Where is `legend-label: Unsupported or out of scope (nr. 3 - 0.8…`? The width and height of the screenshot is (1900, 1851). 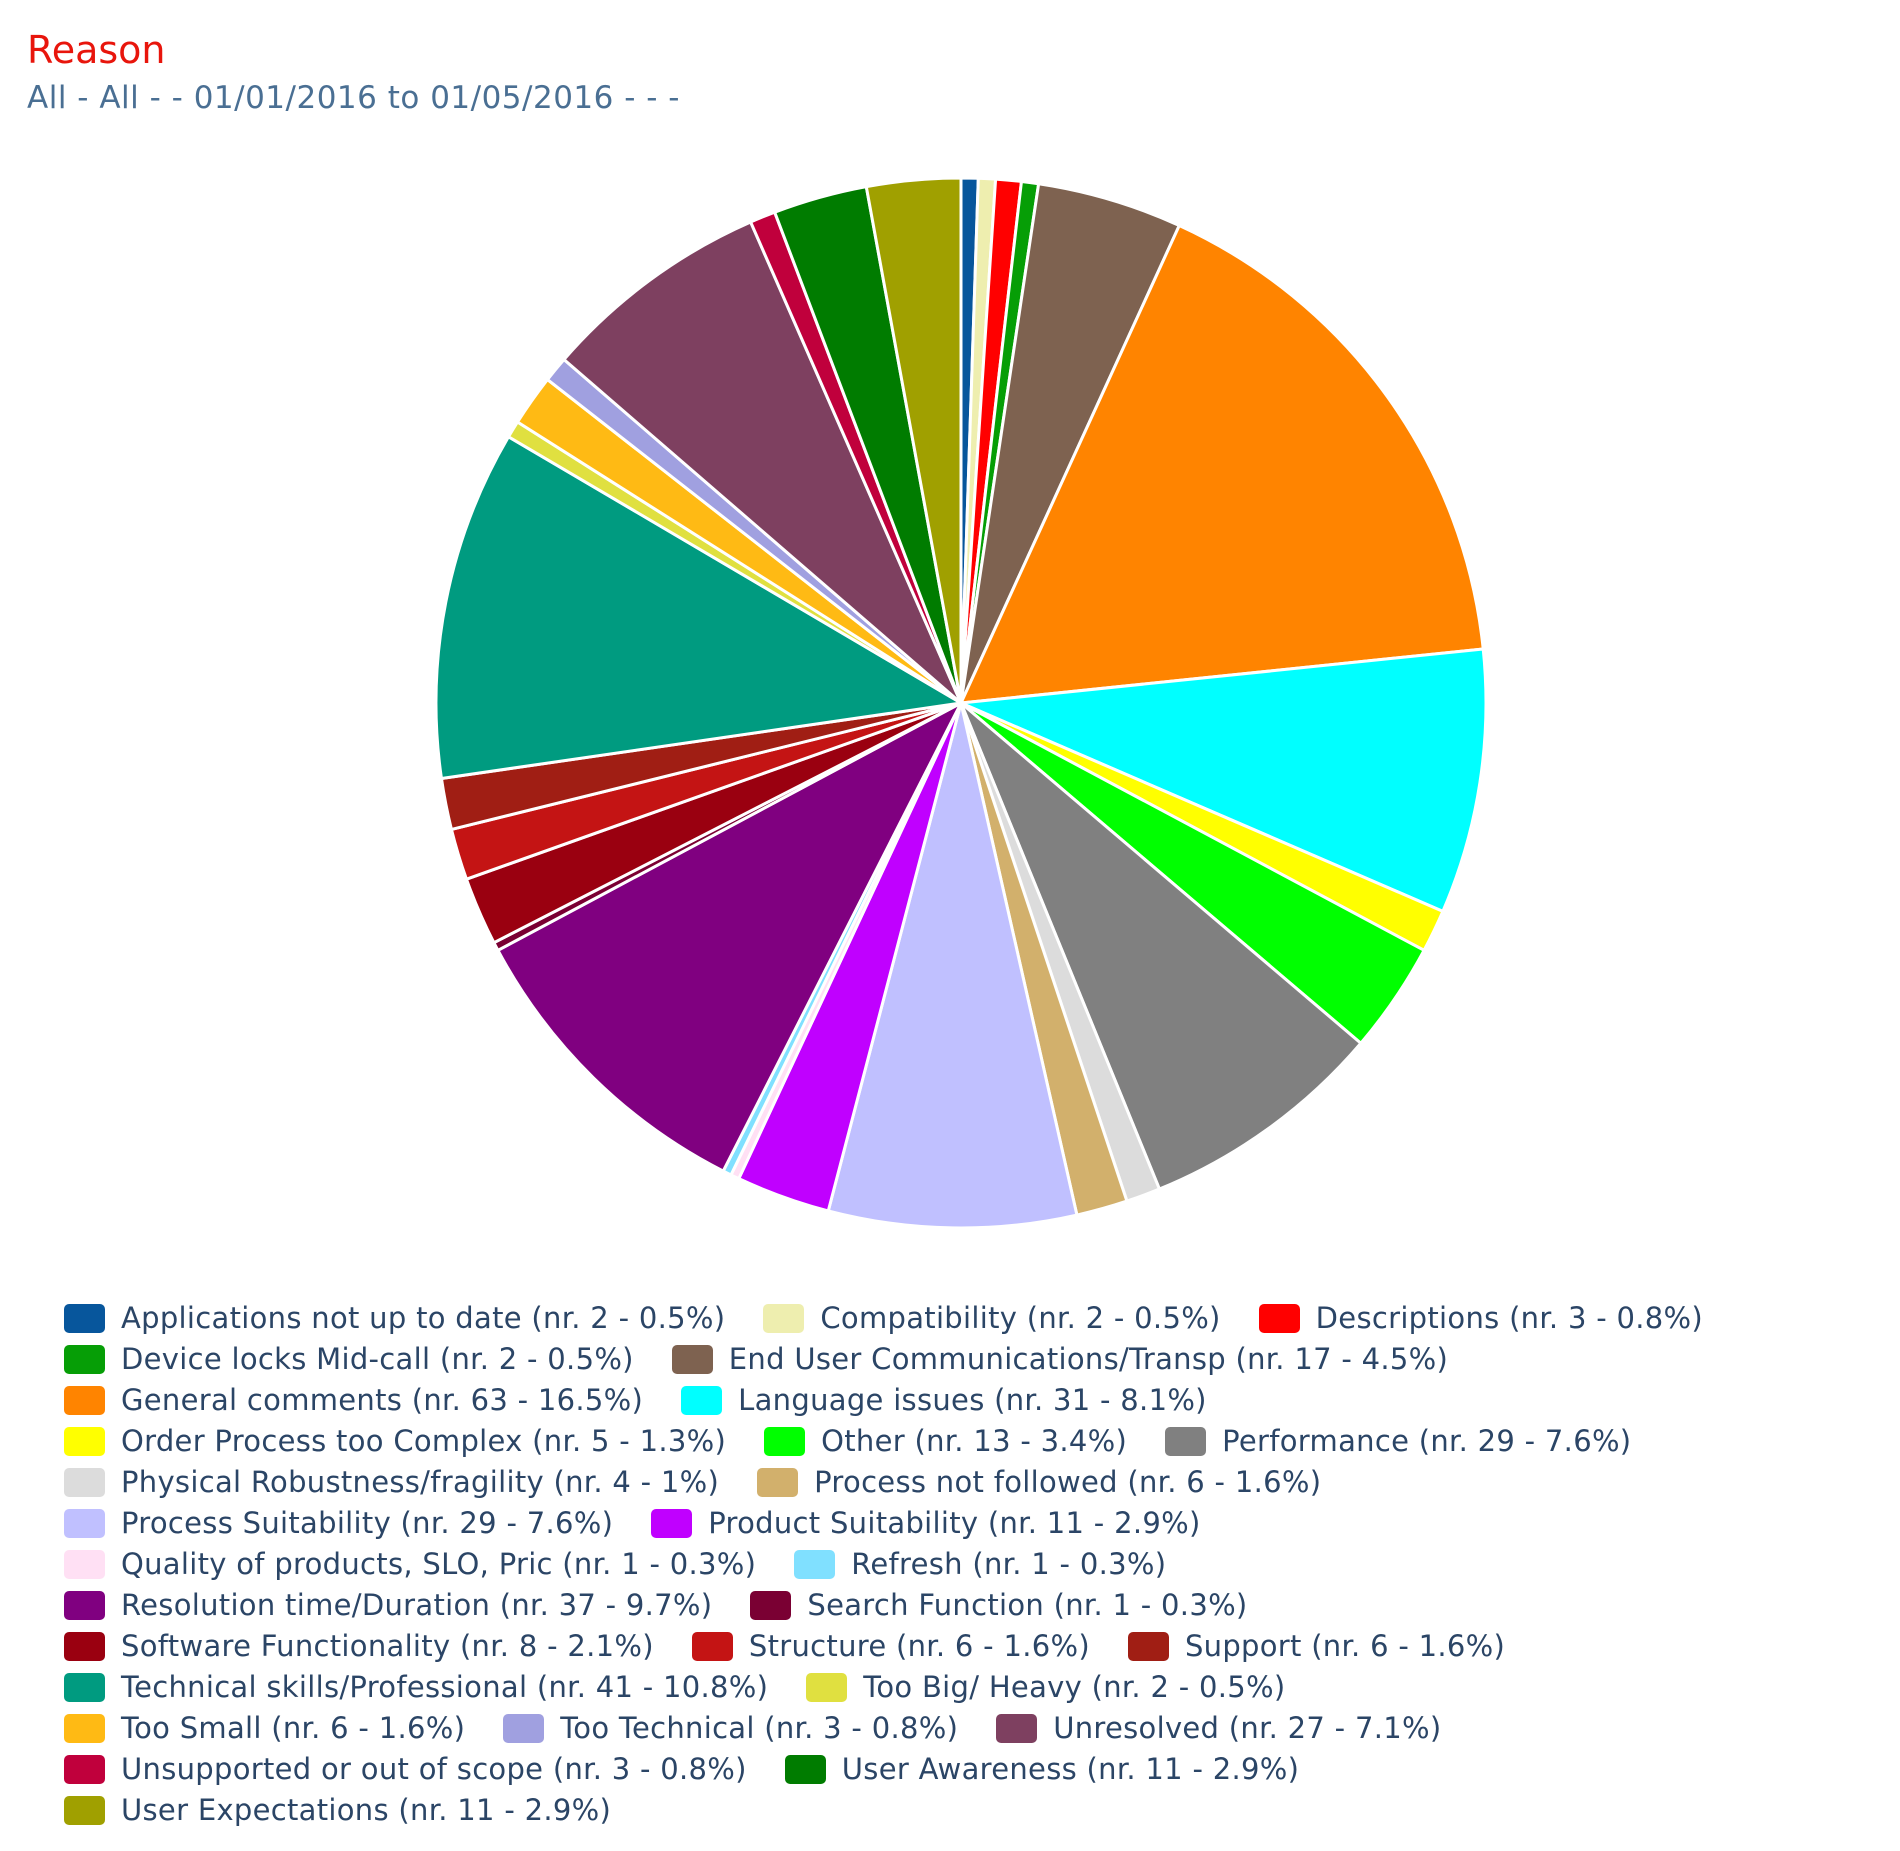 legend-label: Unsupported or out of scope (nr. 3 - 0.8… is located at coordinates (434, 1769).